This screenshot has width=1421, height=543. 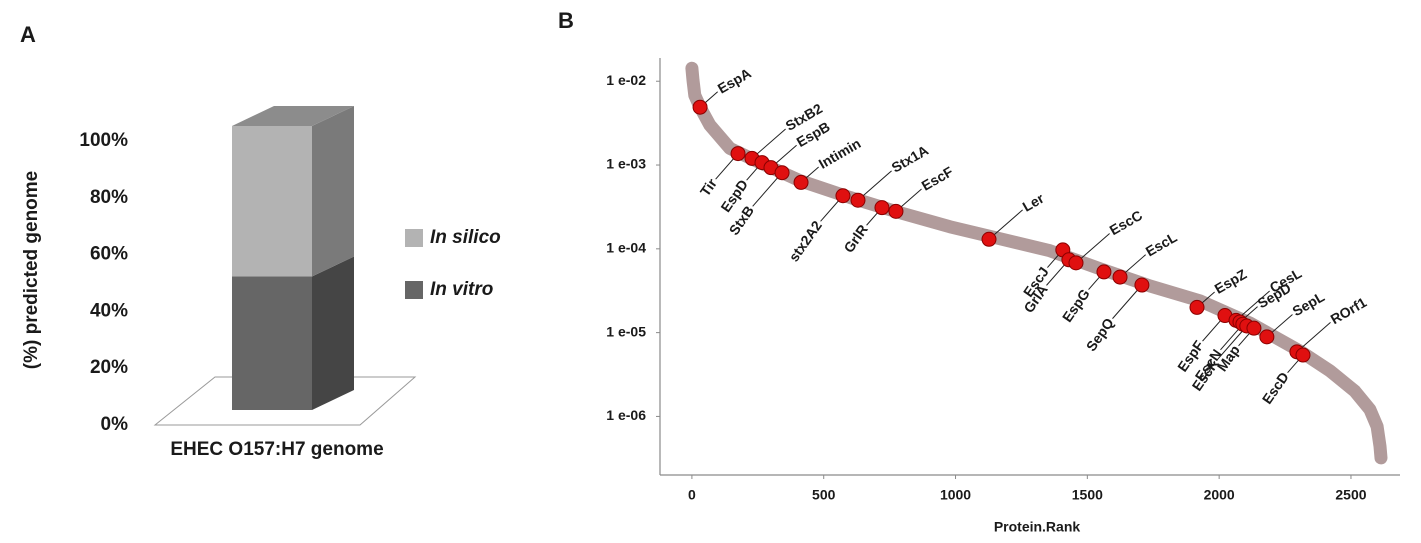 I want to click on point-label: Intimin, so click(x=840, y=153).